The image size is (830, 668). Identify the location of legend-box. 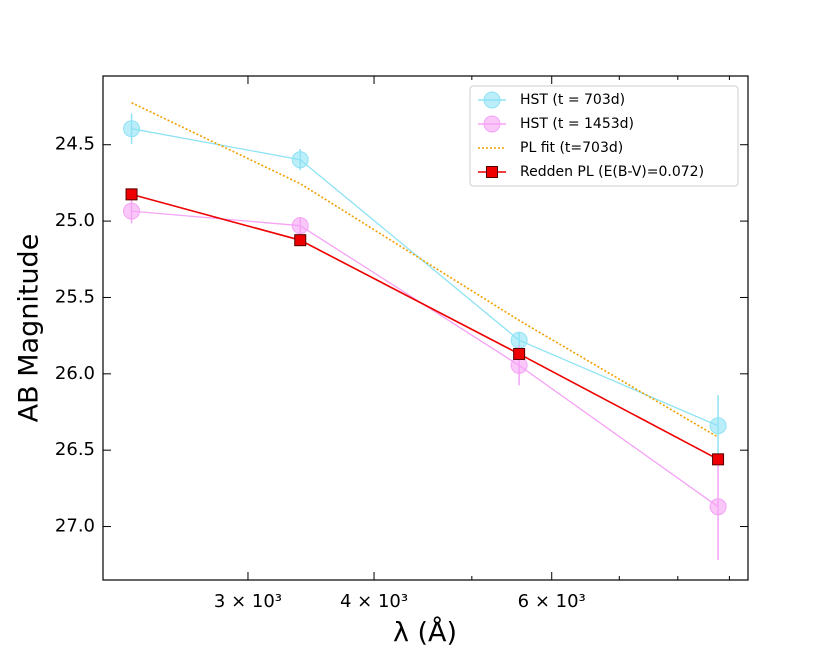
(604, 136).